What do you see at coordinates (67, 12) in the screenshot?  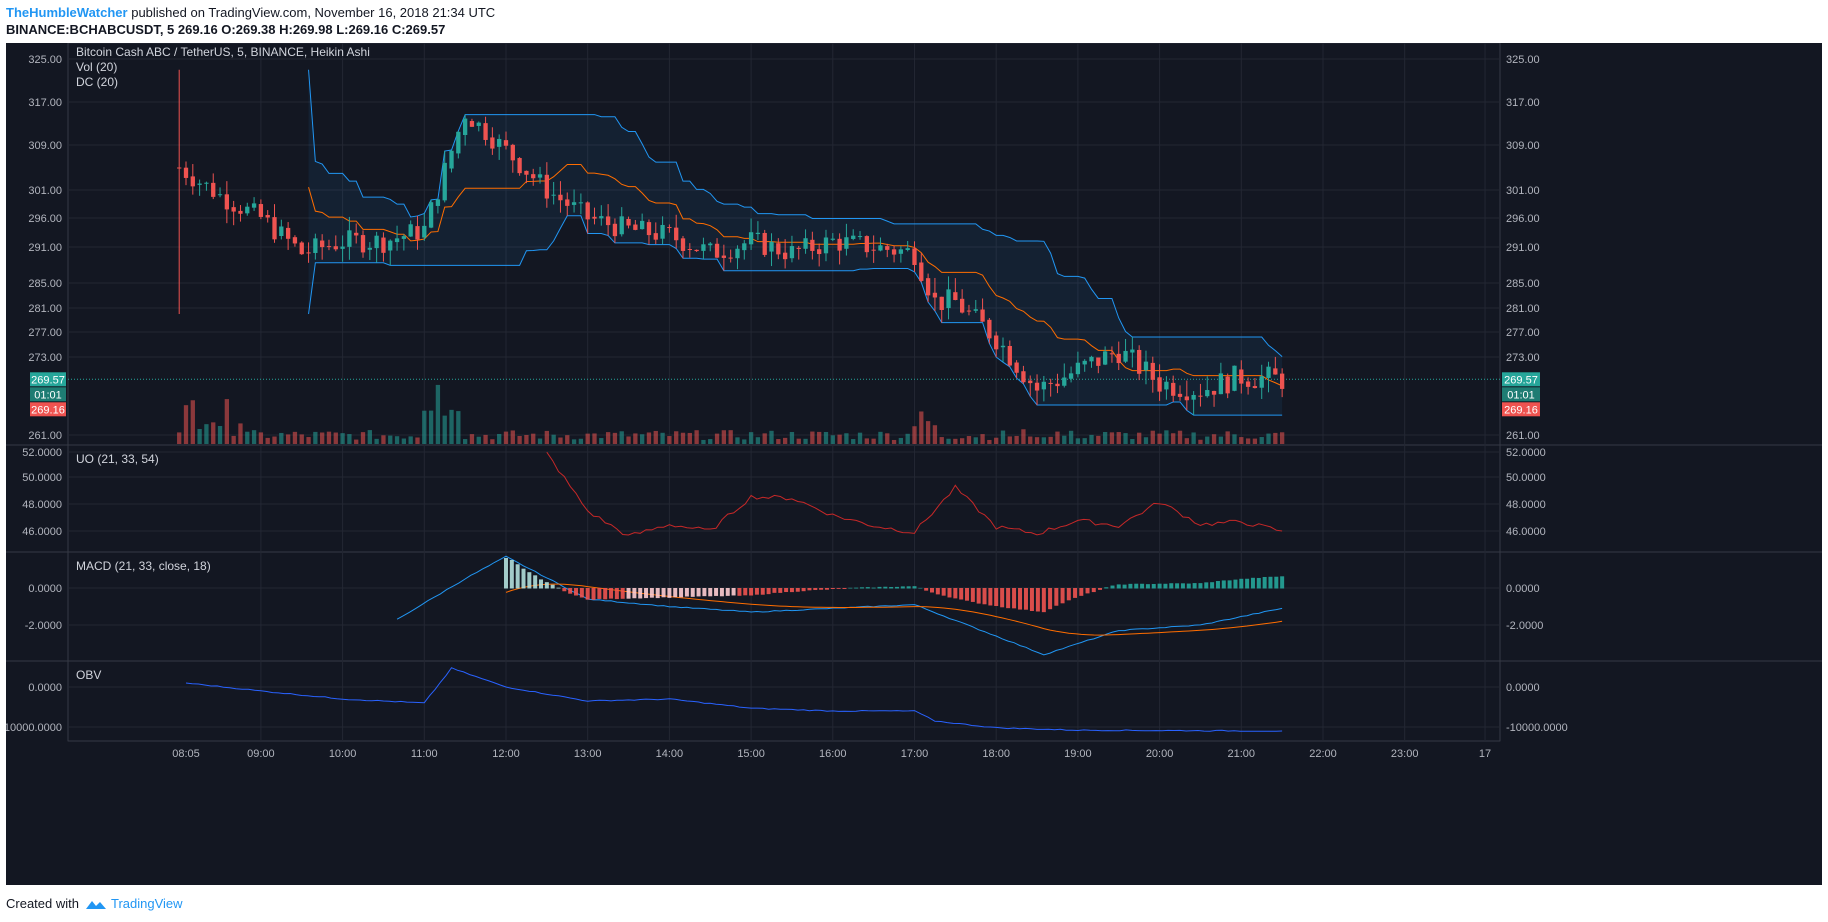 I see `author-link: TheHumbleWatcher` at bounding box center [67, 12].